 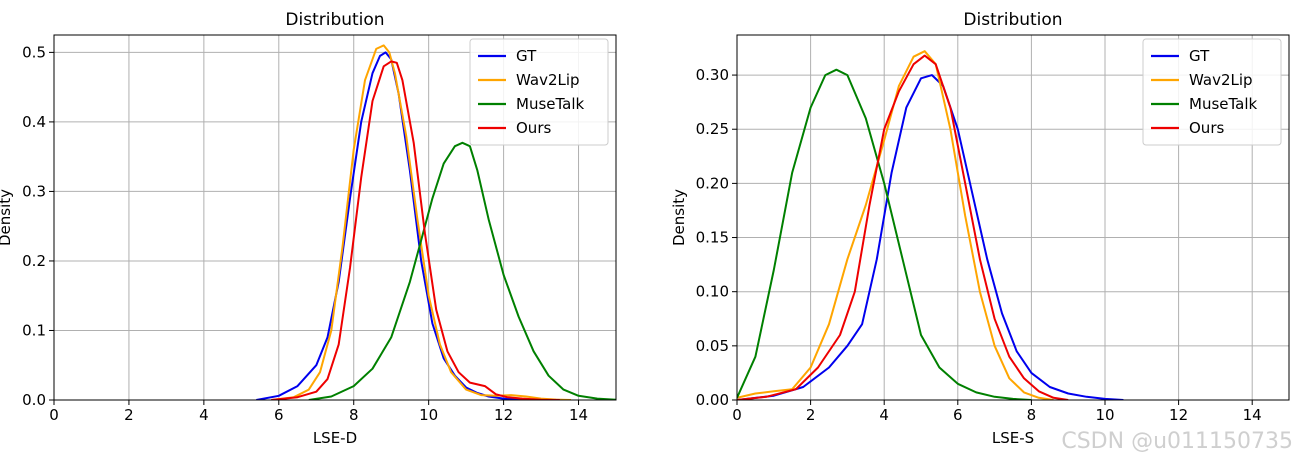 I want to click on y-tick-label: 0.30, so click(x=712, y=75).